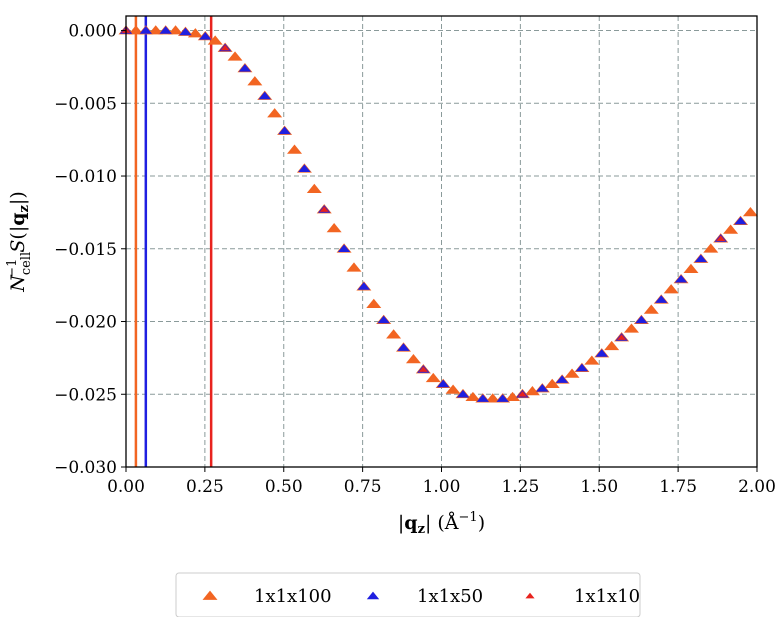 The height and width of the screenshot is (617, 776). What do you see at coordinates (450, 596) in the screenshot?
I see `legend-label-1x1x50: 1x1x50` at bounding box center [450, 596].